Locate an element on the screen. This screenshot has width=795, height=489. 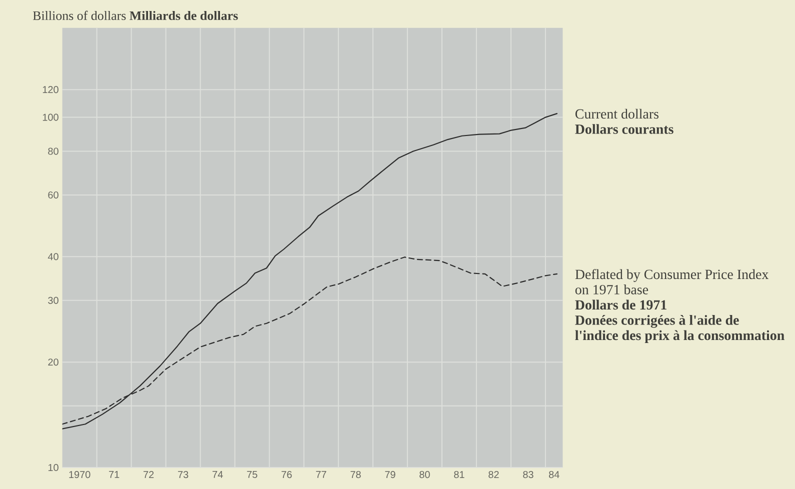
x-tick-label: 74 is located at coordinates (217, 474).